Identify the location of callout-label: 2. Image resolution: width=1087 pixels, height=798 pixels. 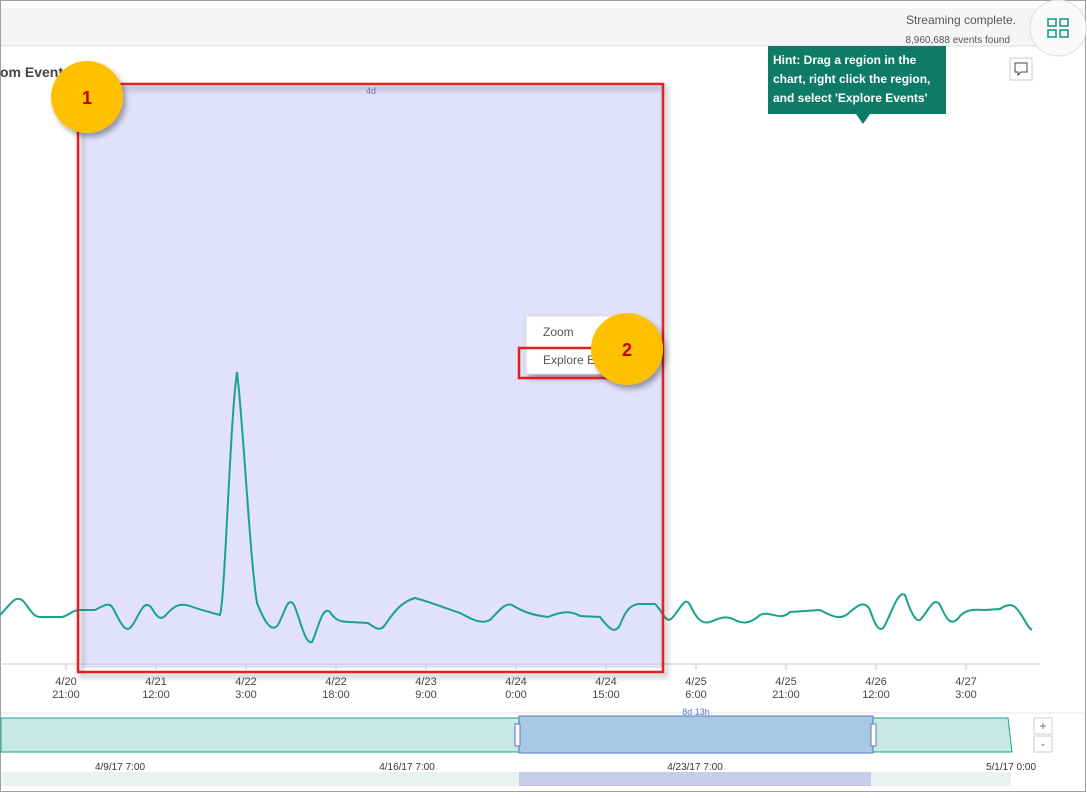
(627, 350).